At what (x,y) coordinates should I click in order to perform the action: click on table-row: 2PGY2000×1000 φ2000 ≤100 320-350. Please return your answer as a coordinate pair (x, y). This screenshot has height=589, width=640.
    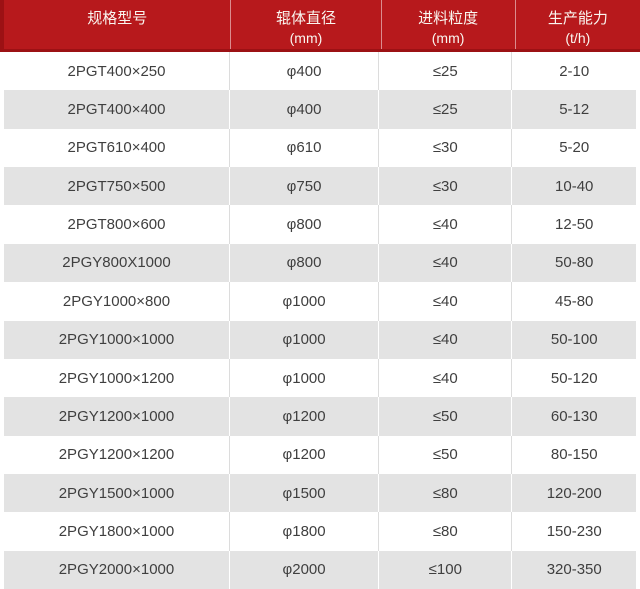
    Looking at the image, I should click on (320, 569).